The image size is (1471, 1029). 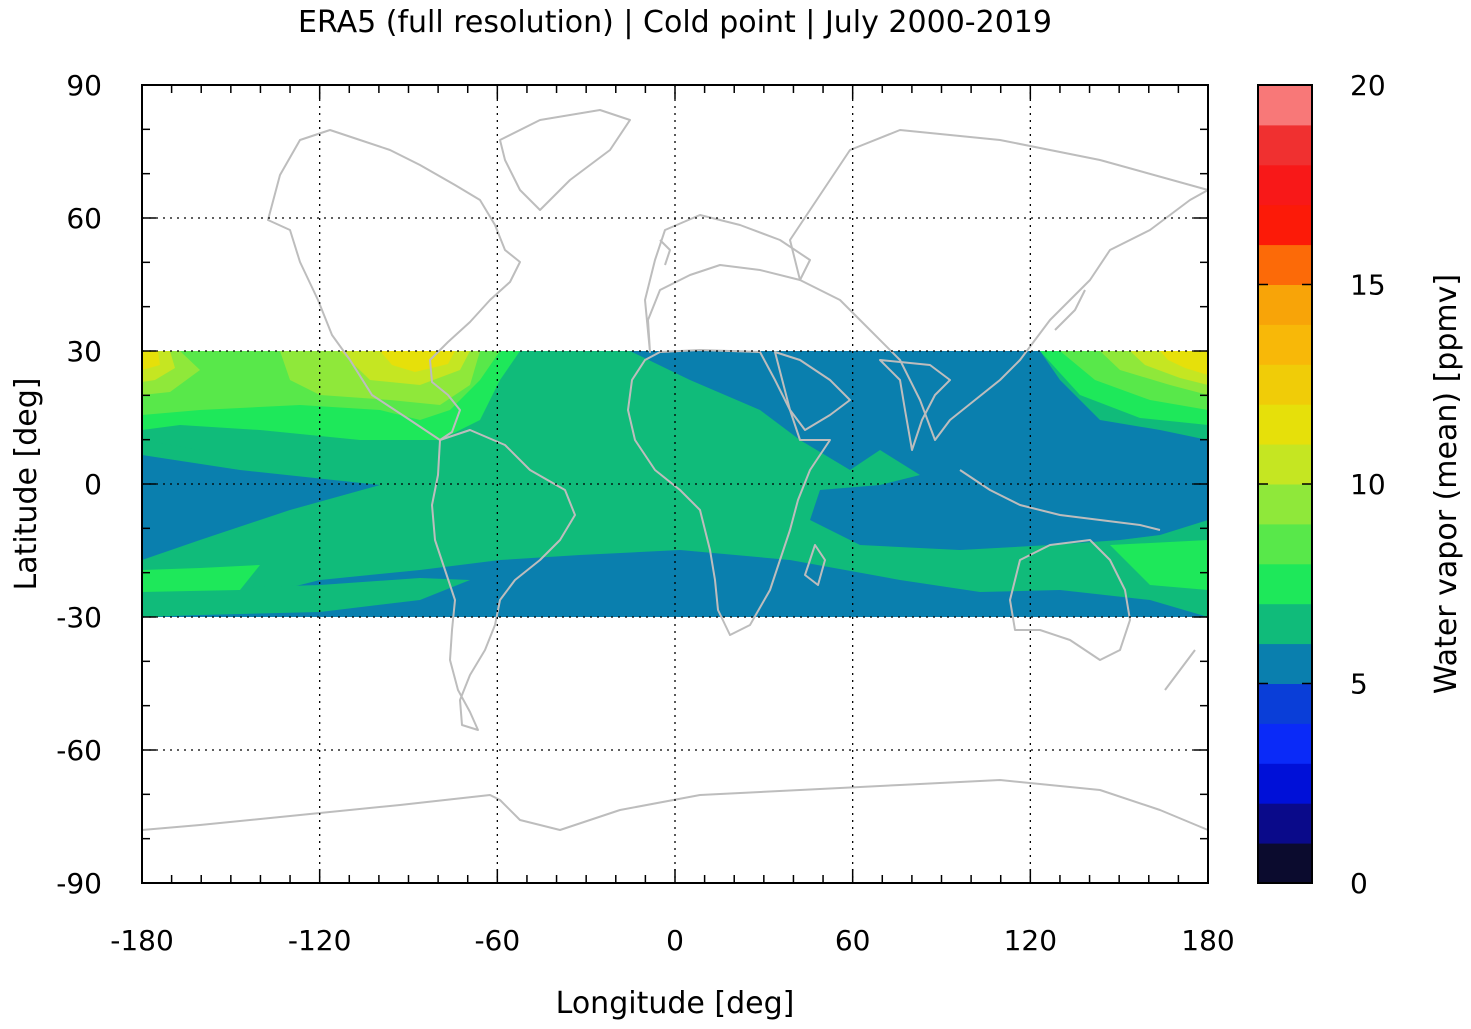 What do you see at coordinates (815, 565) in the screenshot?
I see `coastline-madagascar` at bounding box center [815, 565].